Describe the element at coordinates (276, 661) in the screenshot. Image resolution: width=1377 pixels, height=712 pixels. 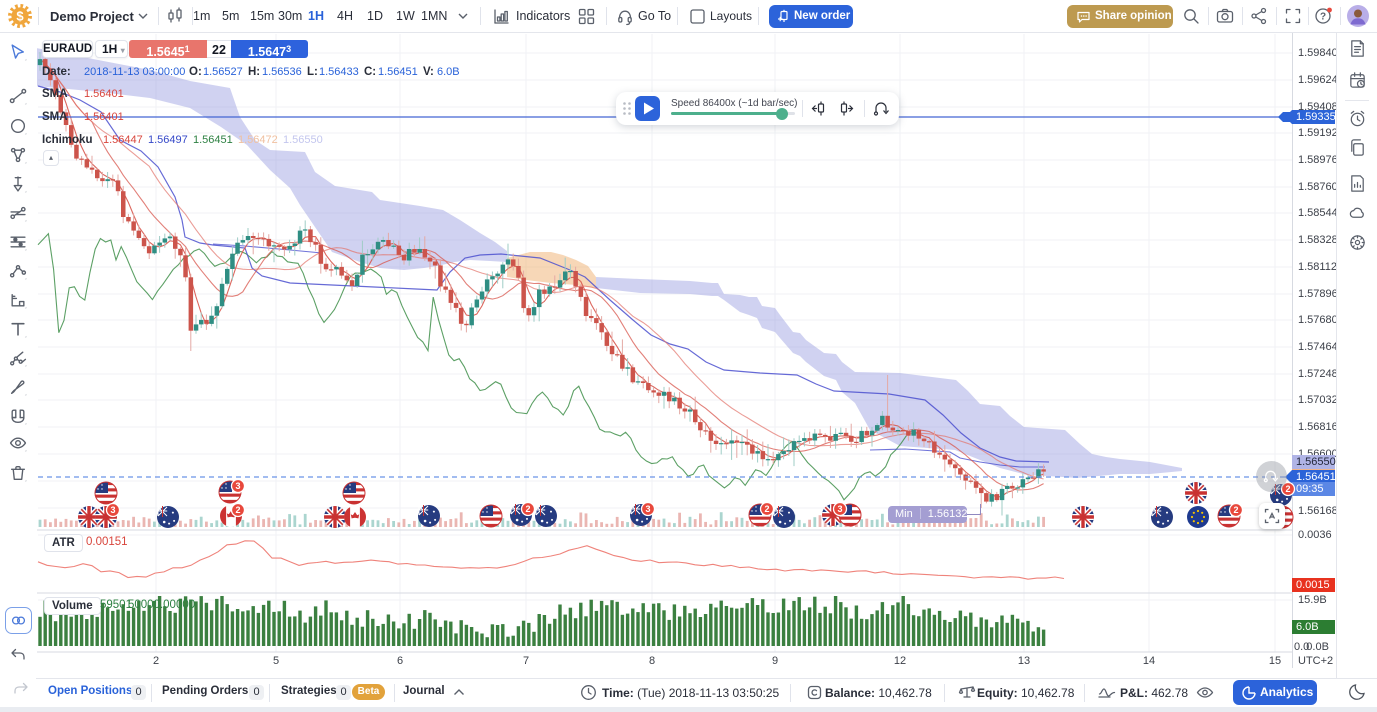
I see `svg-text: 5` at that location.